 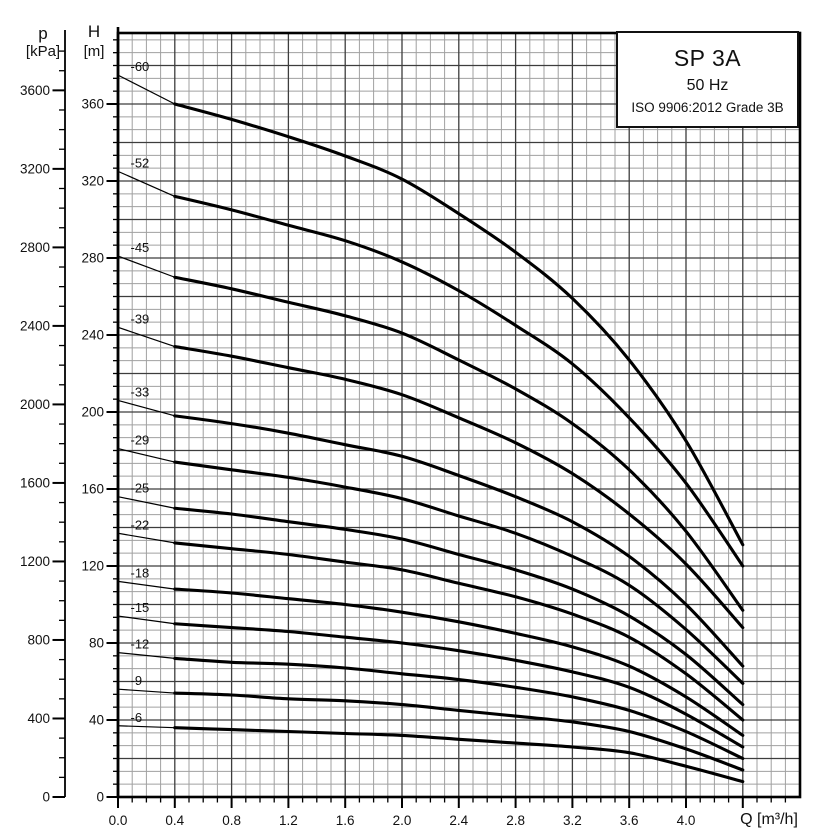 I want to click on tick-label: 2000, so click(x=35, y=404).